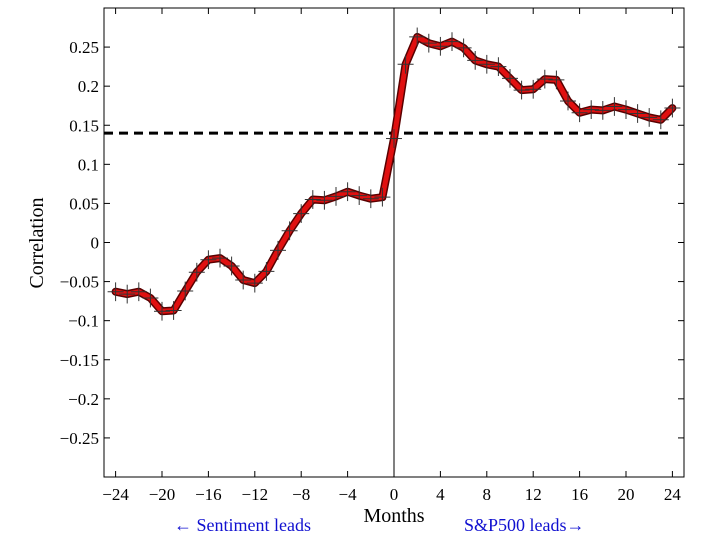  What do you see at coordinates (242, 525) in the screenshot?
I see `sentiment-leads-annotation: ← Sentiment leads` at bounding box center [242, 525].